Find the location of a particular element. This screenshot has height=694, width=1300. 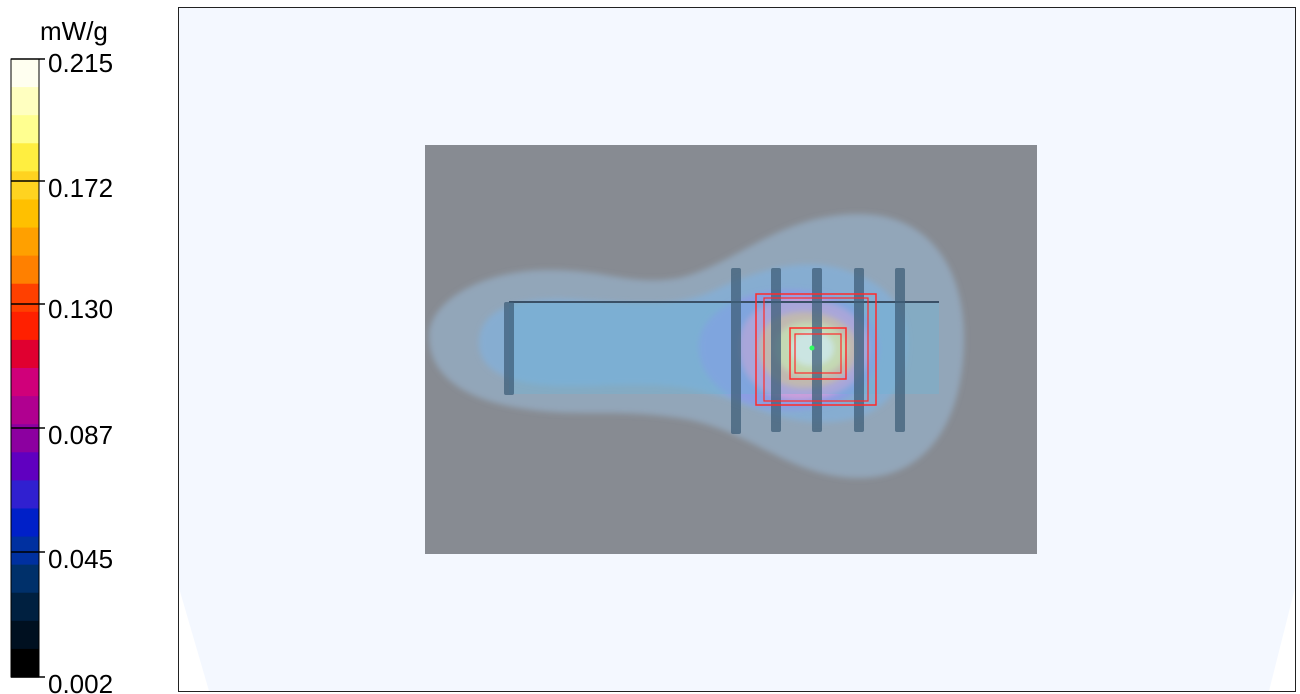

colorbar-tick-label-5: 0.002 is located at coordinates (80, 681).